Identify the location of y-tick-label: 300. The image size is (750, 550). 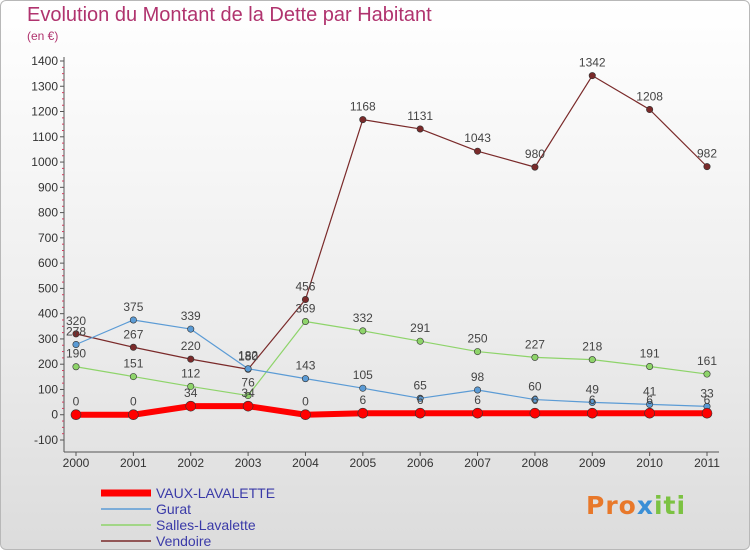
(48, 339).